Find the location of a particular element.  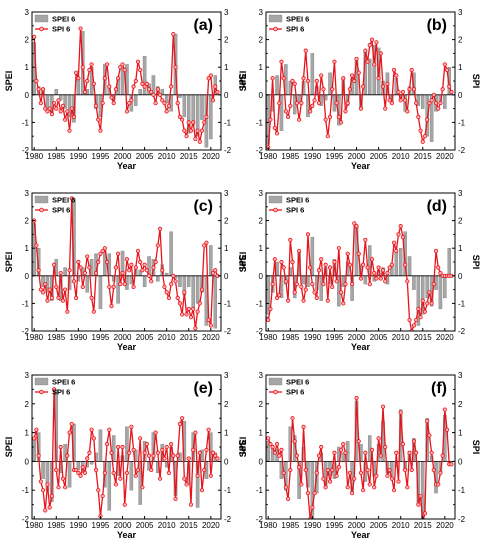

y-tick-label: 3 is located at coordinates (261, 12).